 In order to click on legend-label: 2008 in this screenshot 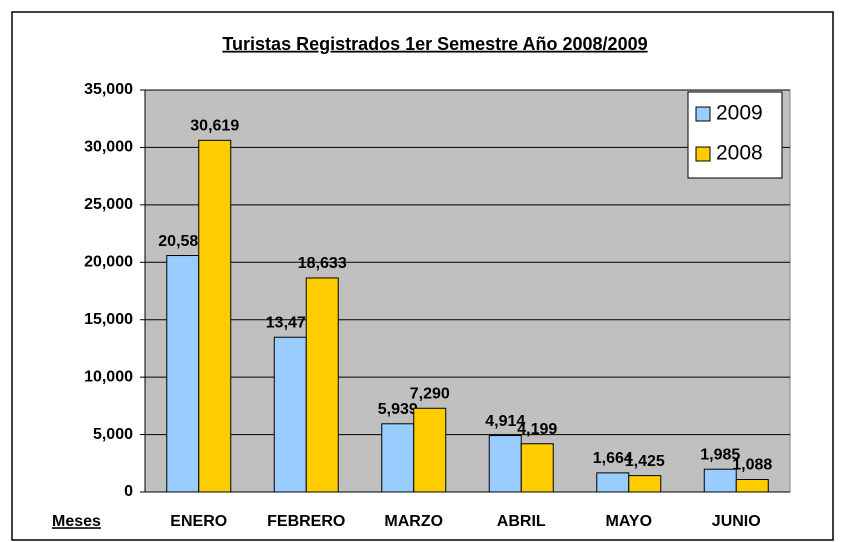, I will do `click(739, 153)`.